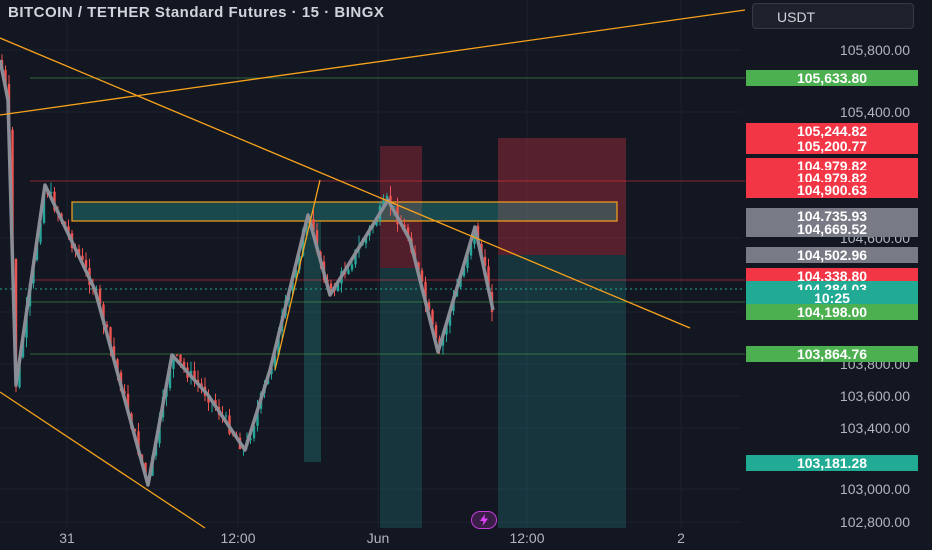 This screenshot has width=932, height=550. Describe the element at coordinates (832, 229) in the screenshot. I see `price-label: 104,669.52` at that location.